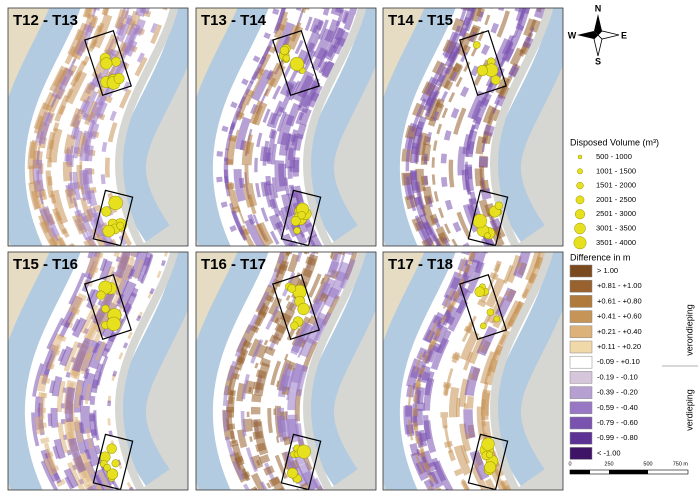 Image resolution: width=698 pixels, height=495 pixels. Describe the element at coordinates (616, 213) in the screenshot. I see `volume-label: 2501 - 3000` at that location.